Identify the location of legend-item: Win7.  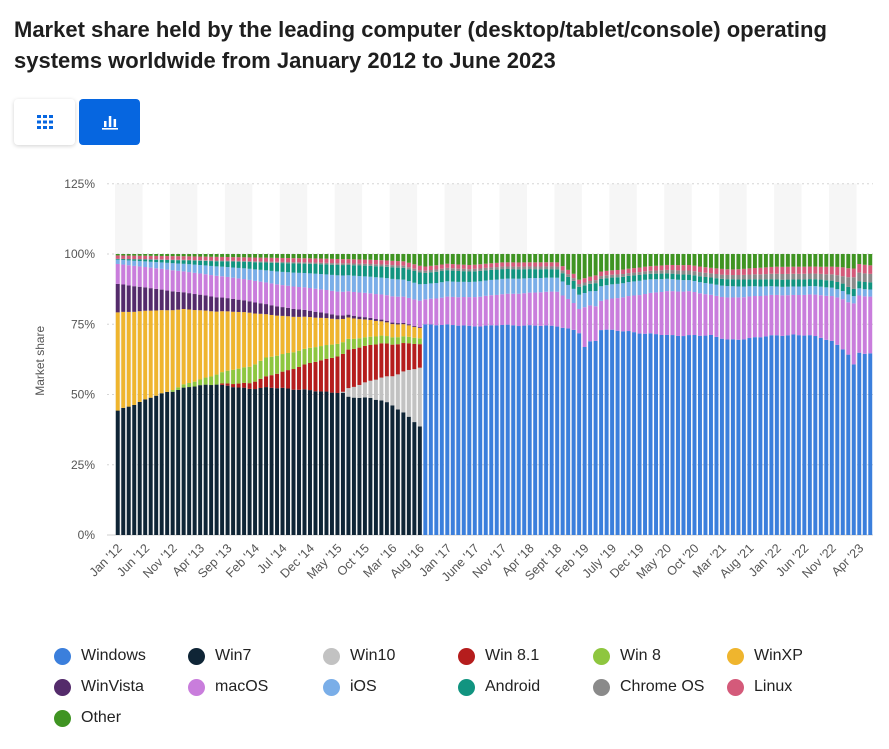
(219, 656).